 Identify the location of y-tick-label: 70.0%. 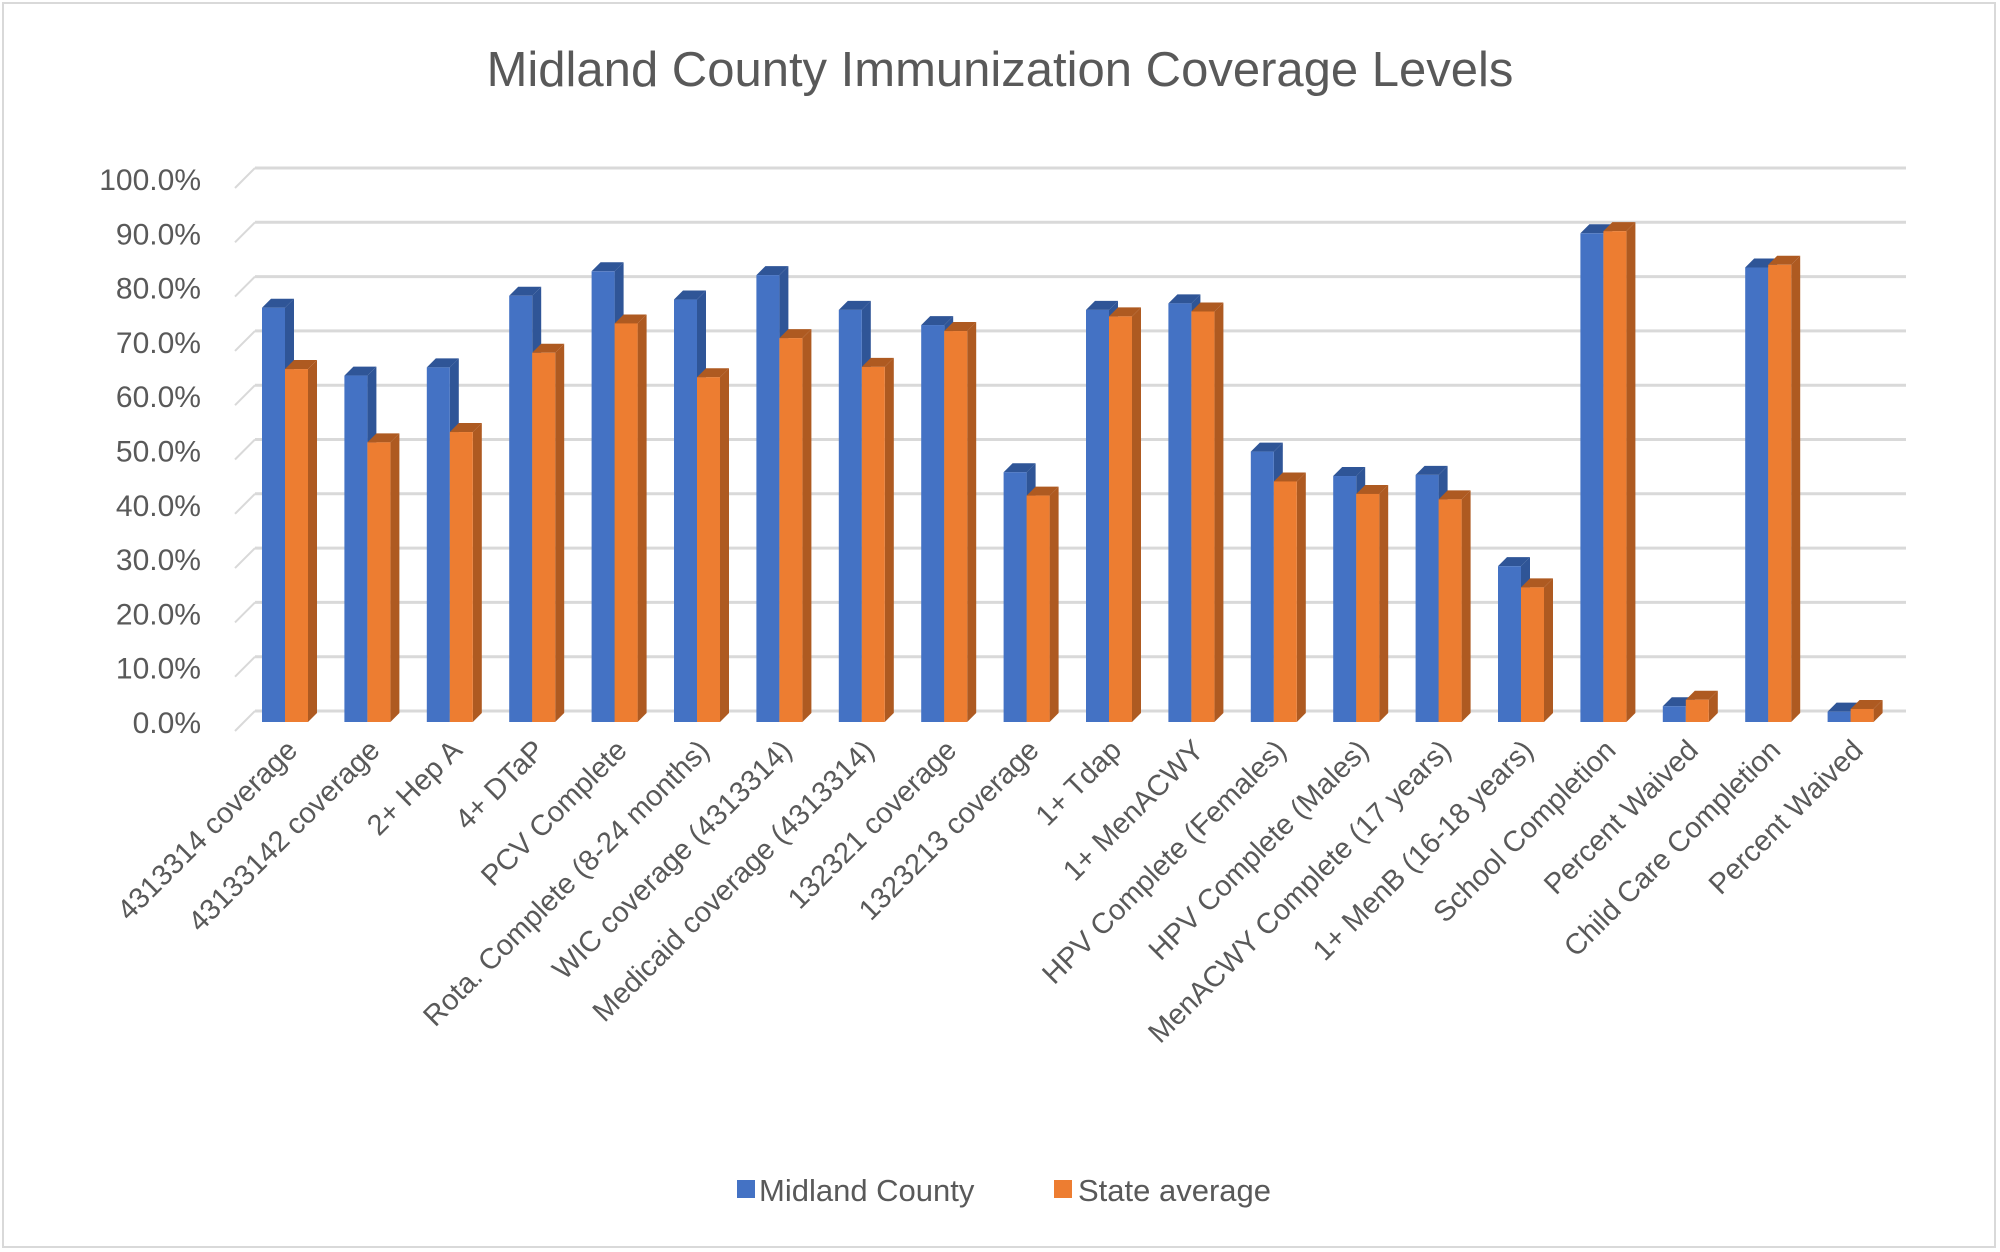
(158, 343).